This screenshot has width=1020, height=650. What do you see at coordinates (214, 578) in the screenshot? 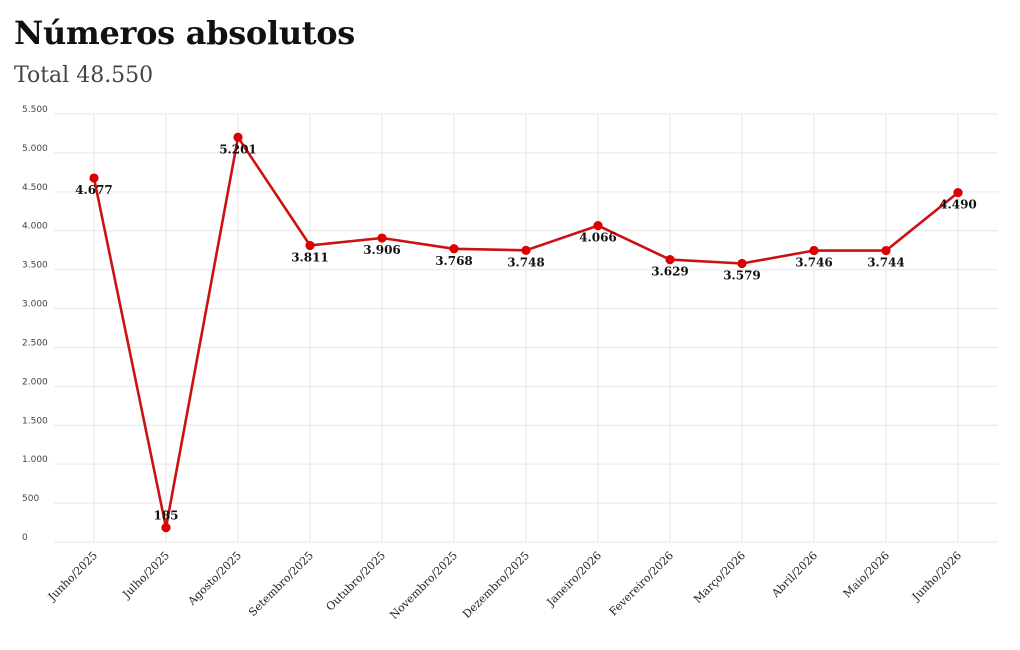
I see `x-tick-label: Agosto/2025` at bounding box center [214, 578].